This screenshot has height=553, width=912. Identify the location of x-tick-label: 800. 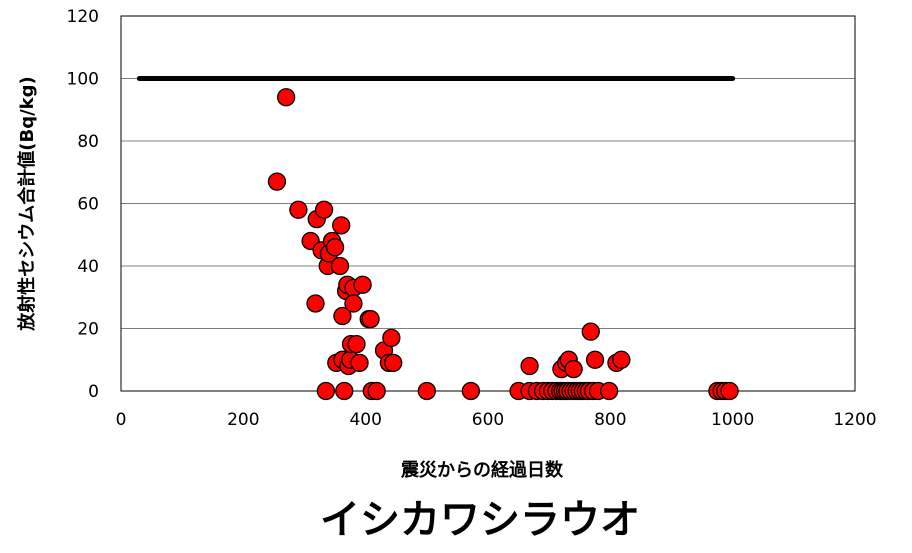
(610, 420).